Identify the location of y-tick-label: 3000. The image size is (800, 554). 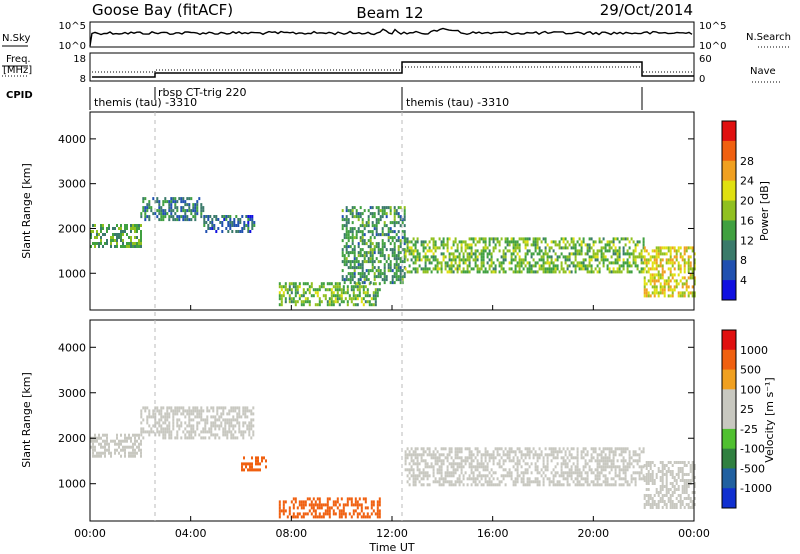
(72, 184).